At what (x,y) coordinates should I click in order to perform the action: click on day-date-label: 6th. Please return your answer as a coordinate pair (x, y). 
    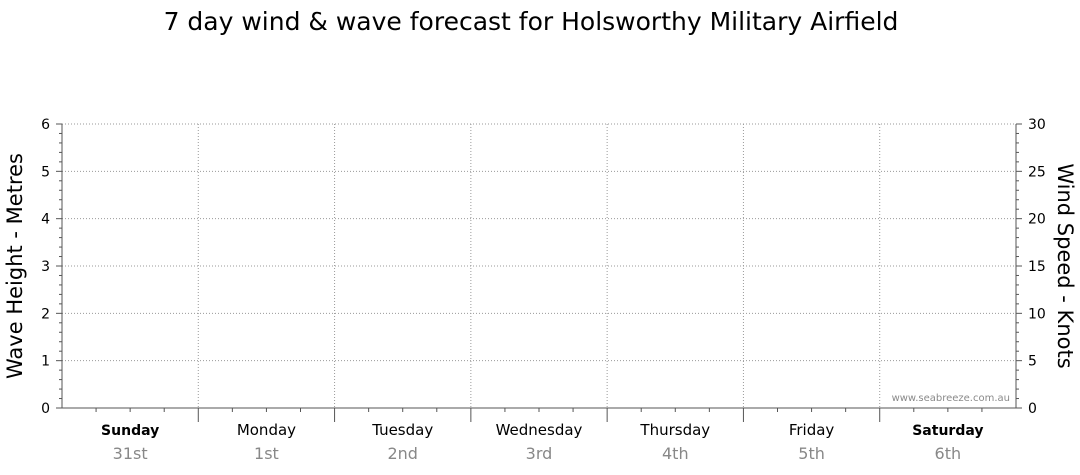
    Looking at the image, I should click on (948, 453).